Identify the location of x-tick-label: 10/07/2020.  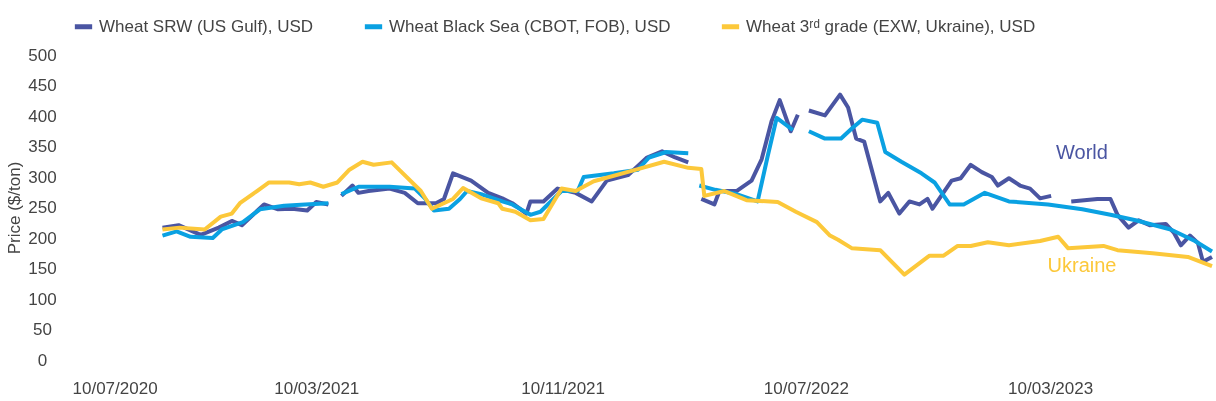
(115, 388).